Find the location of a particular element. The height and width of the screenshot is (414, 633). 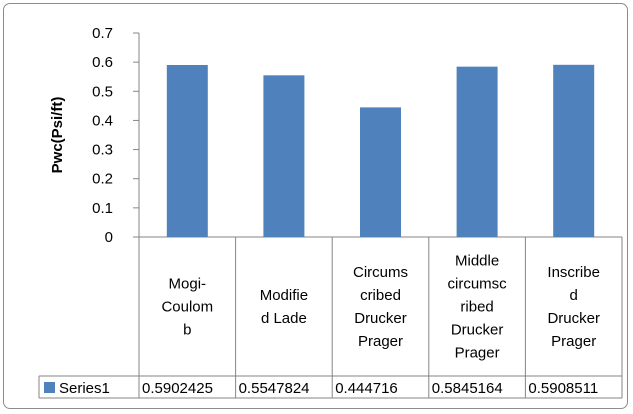

y-tick-label: 0.2 is located at coordinates (102, 179).